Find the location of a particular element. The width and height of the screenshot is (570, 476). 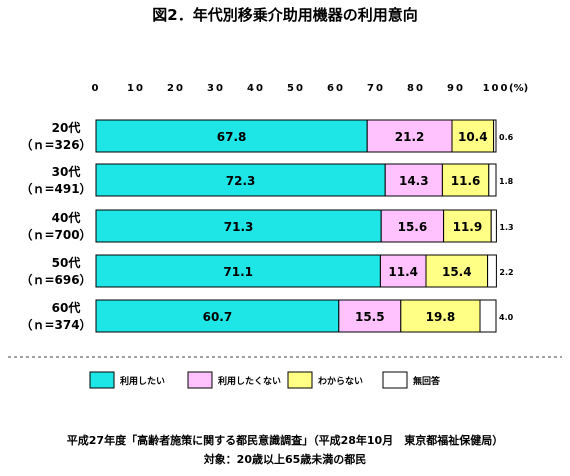

x-tick-label: 0 is located at coordinates (96, 88).